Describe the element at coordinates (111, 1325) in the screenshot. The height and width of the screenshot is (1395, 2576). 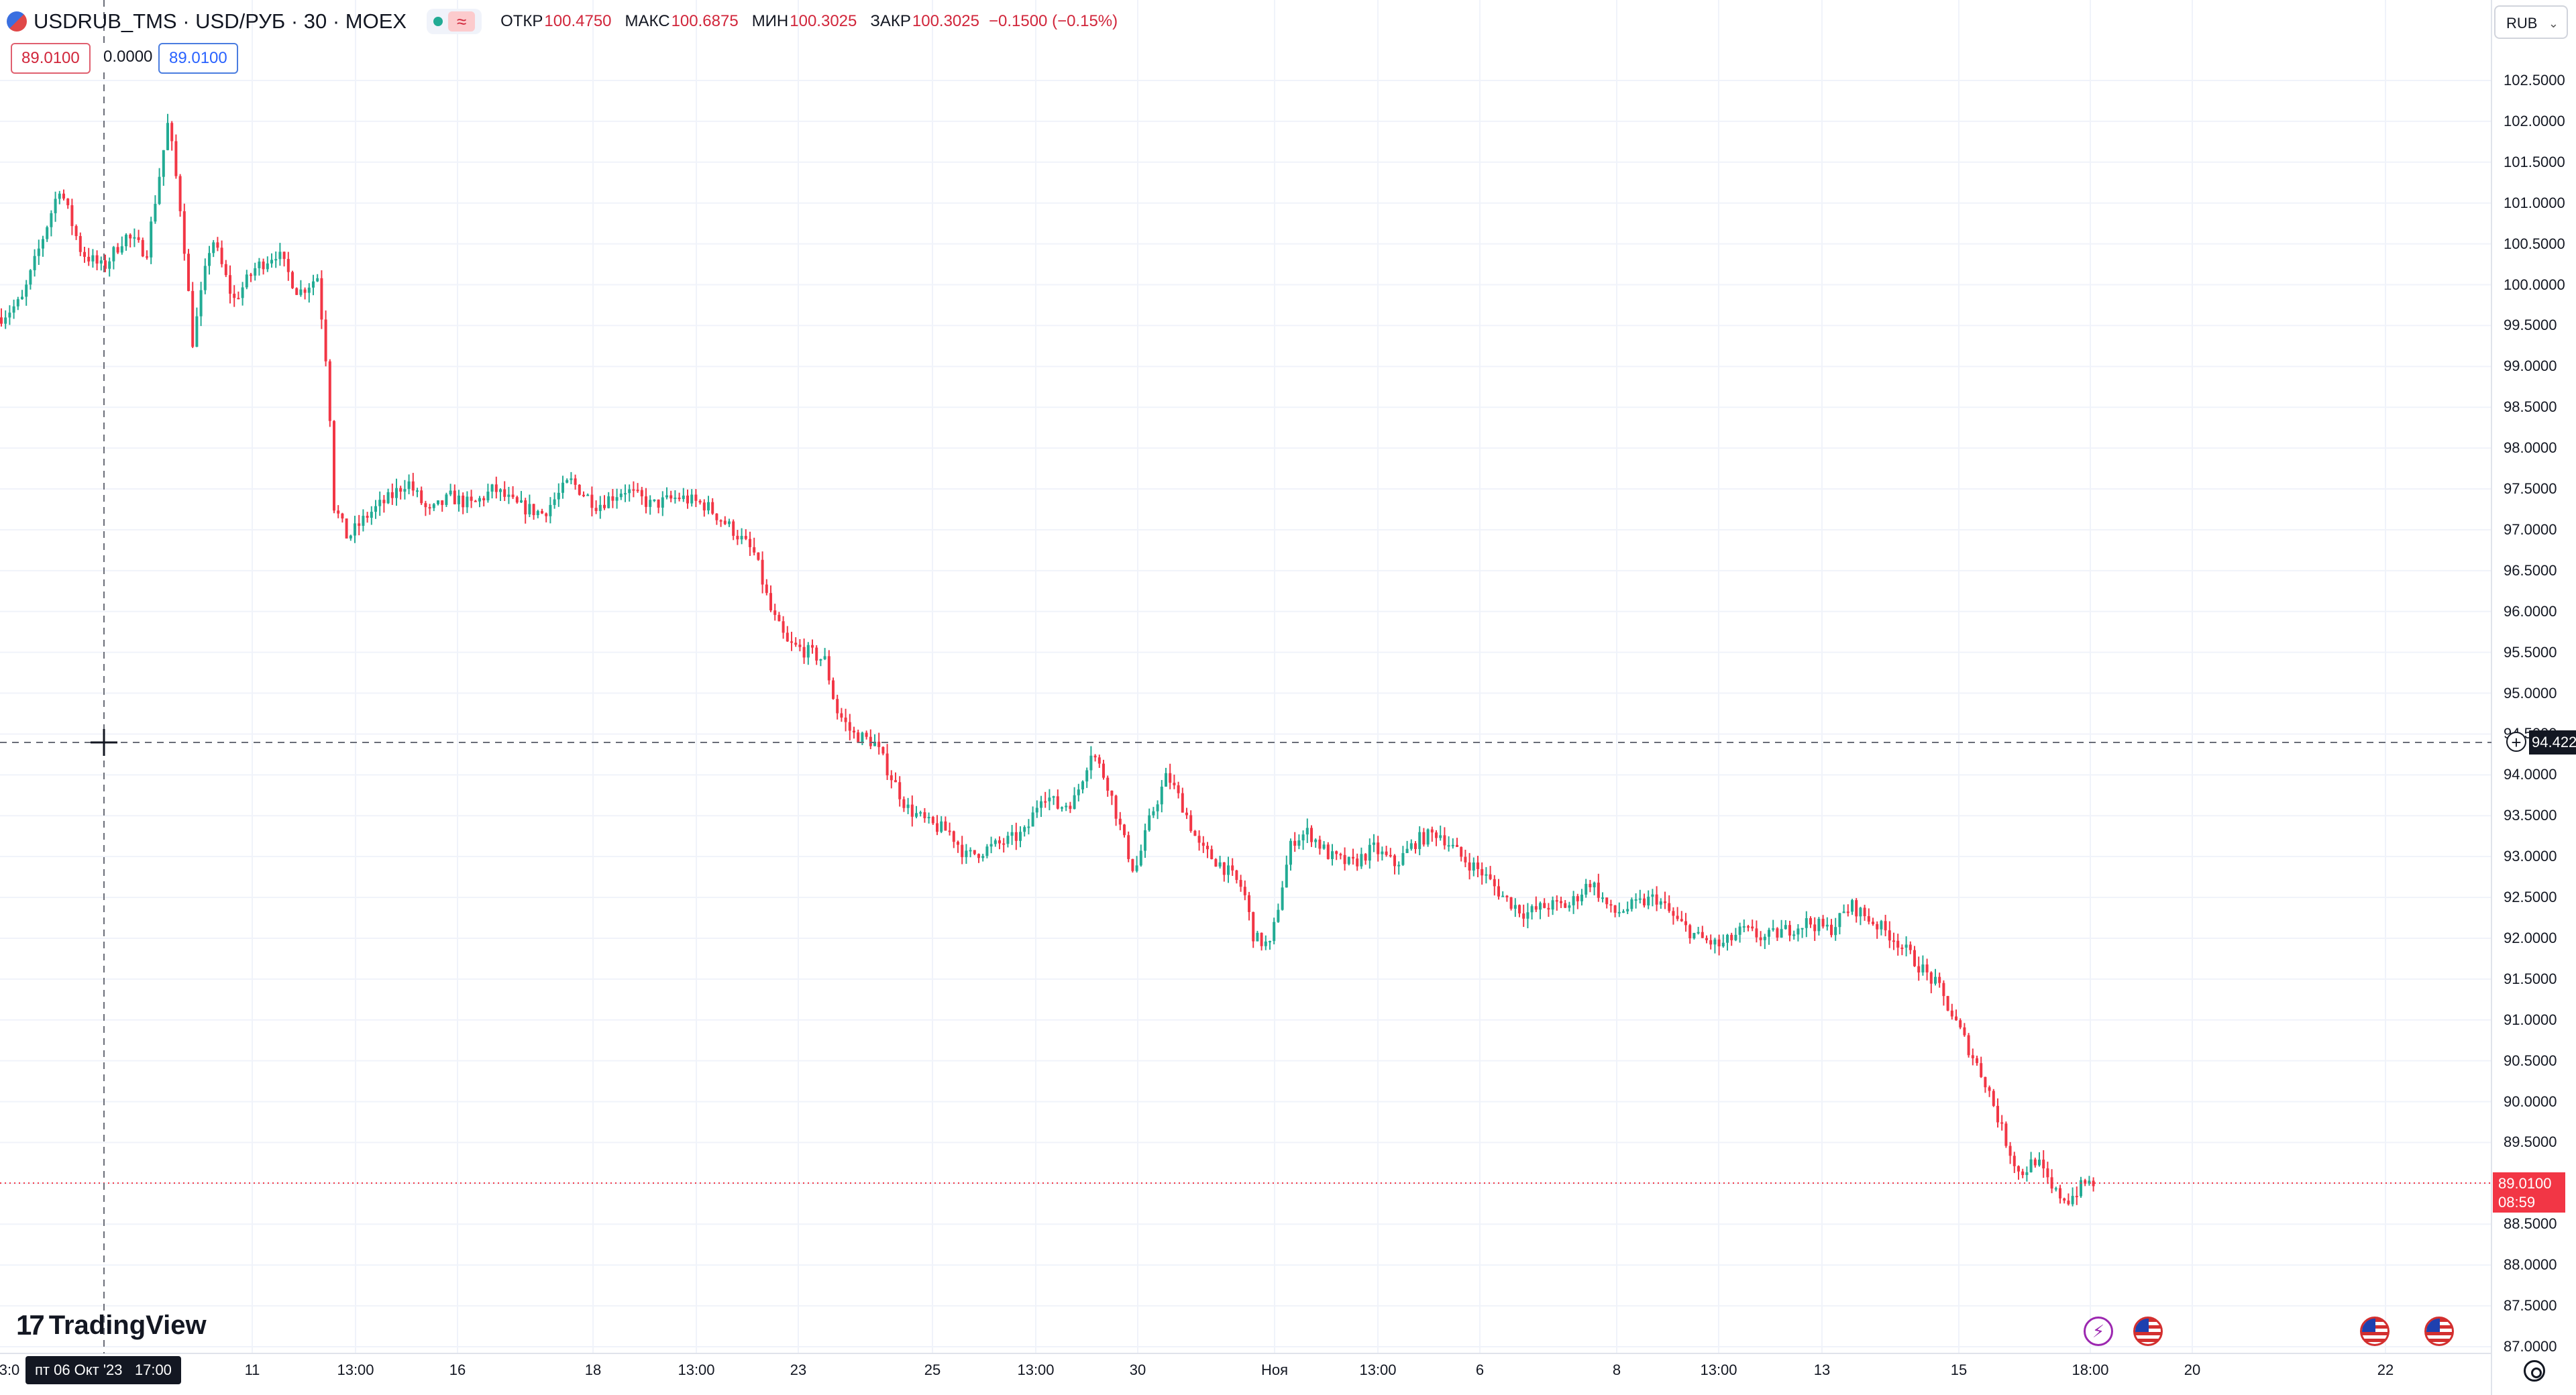
I see `tradingview-logo: 17 TradingView` at that location.